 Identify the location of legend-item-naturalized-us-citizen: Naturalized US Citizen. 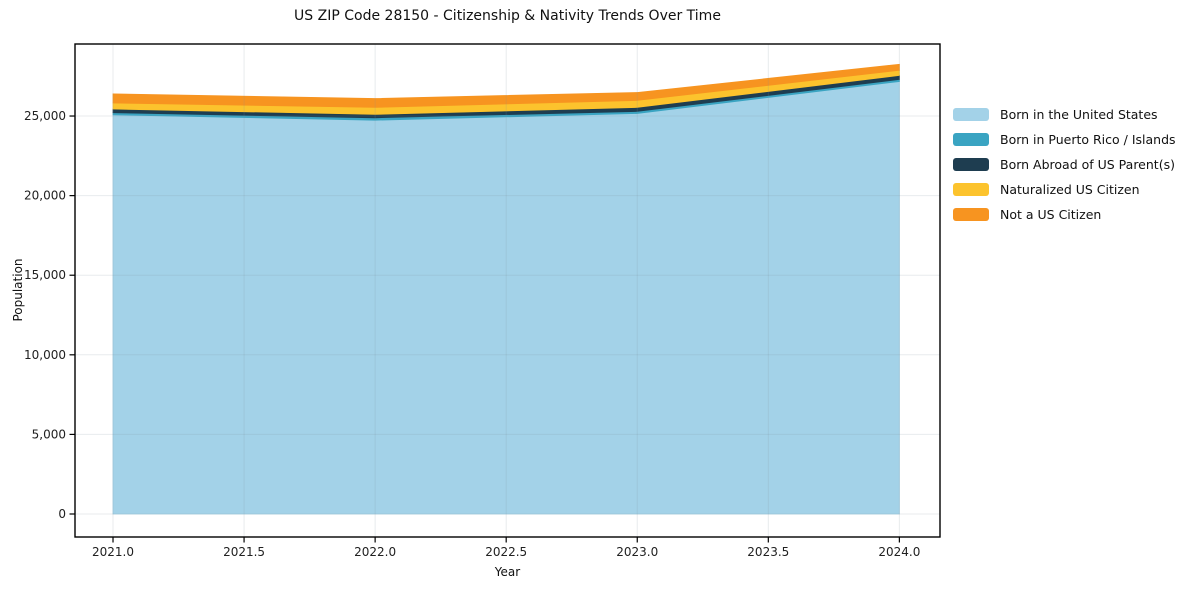
(1064, 189).